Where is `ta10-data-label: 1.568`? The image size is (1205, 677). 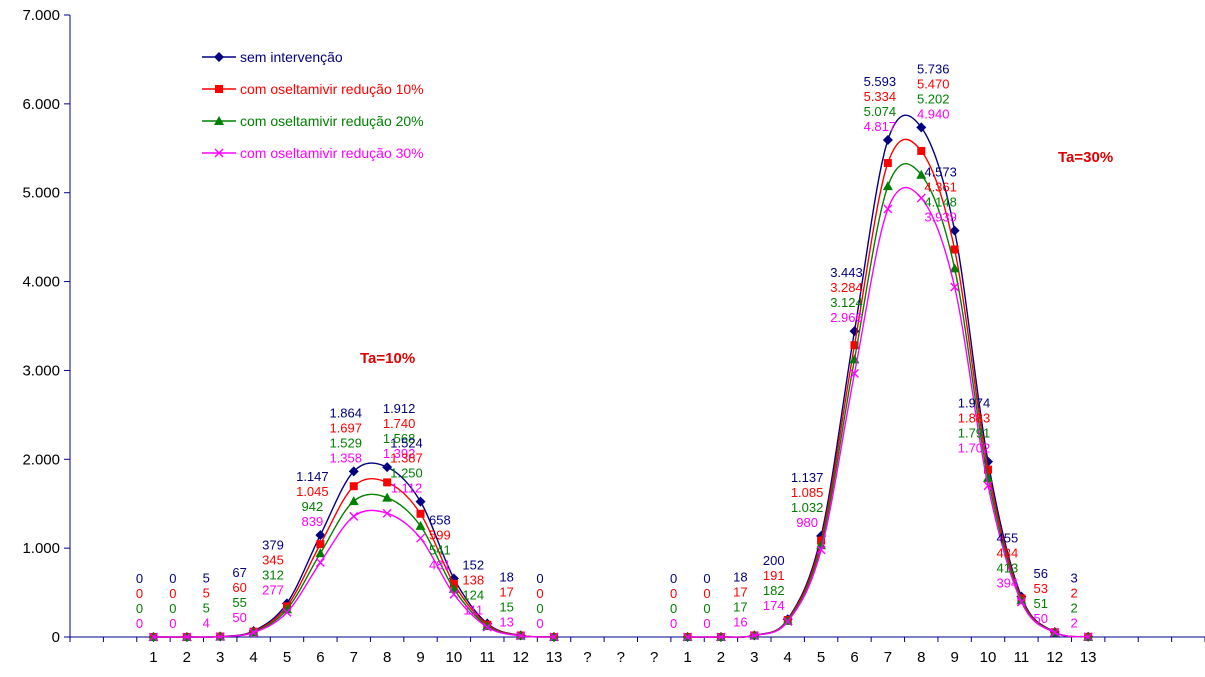
ta10-data-label: 1.568 is located at coordinates (399, 438).